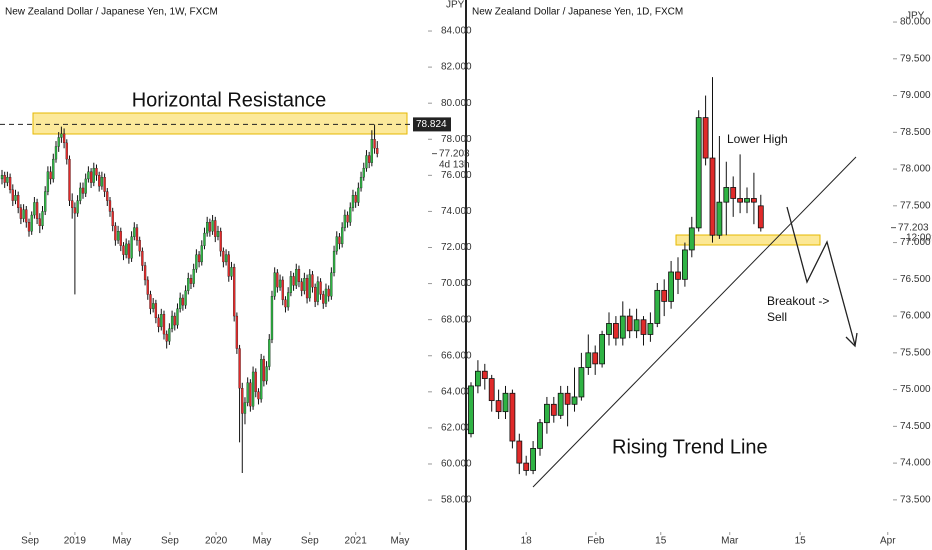 The height and width of the screenshot is (550, 932). I want to click on x-tick-label: 15, so click(661, 541).